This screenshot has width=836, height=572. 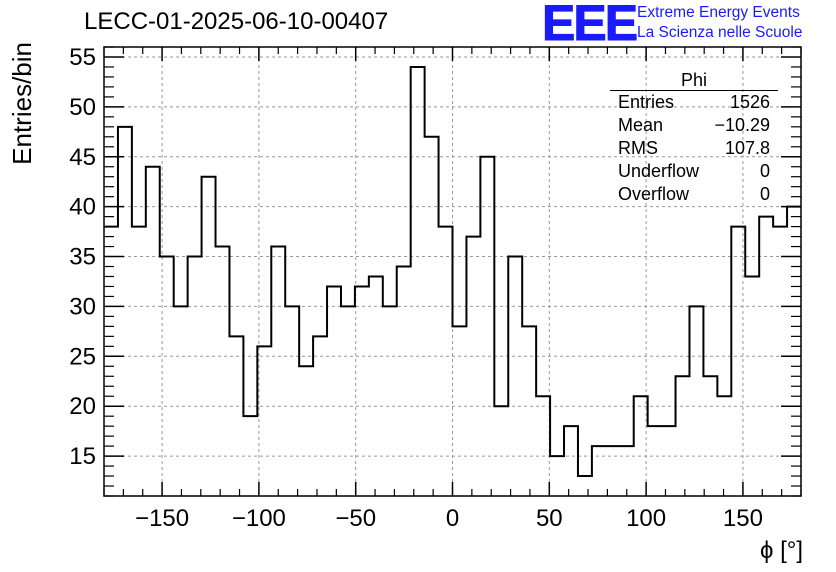 I want to click on x-tick-label: −100, so click(x=259, y=518).